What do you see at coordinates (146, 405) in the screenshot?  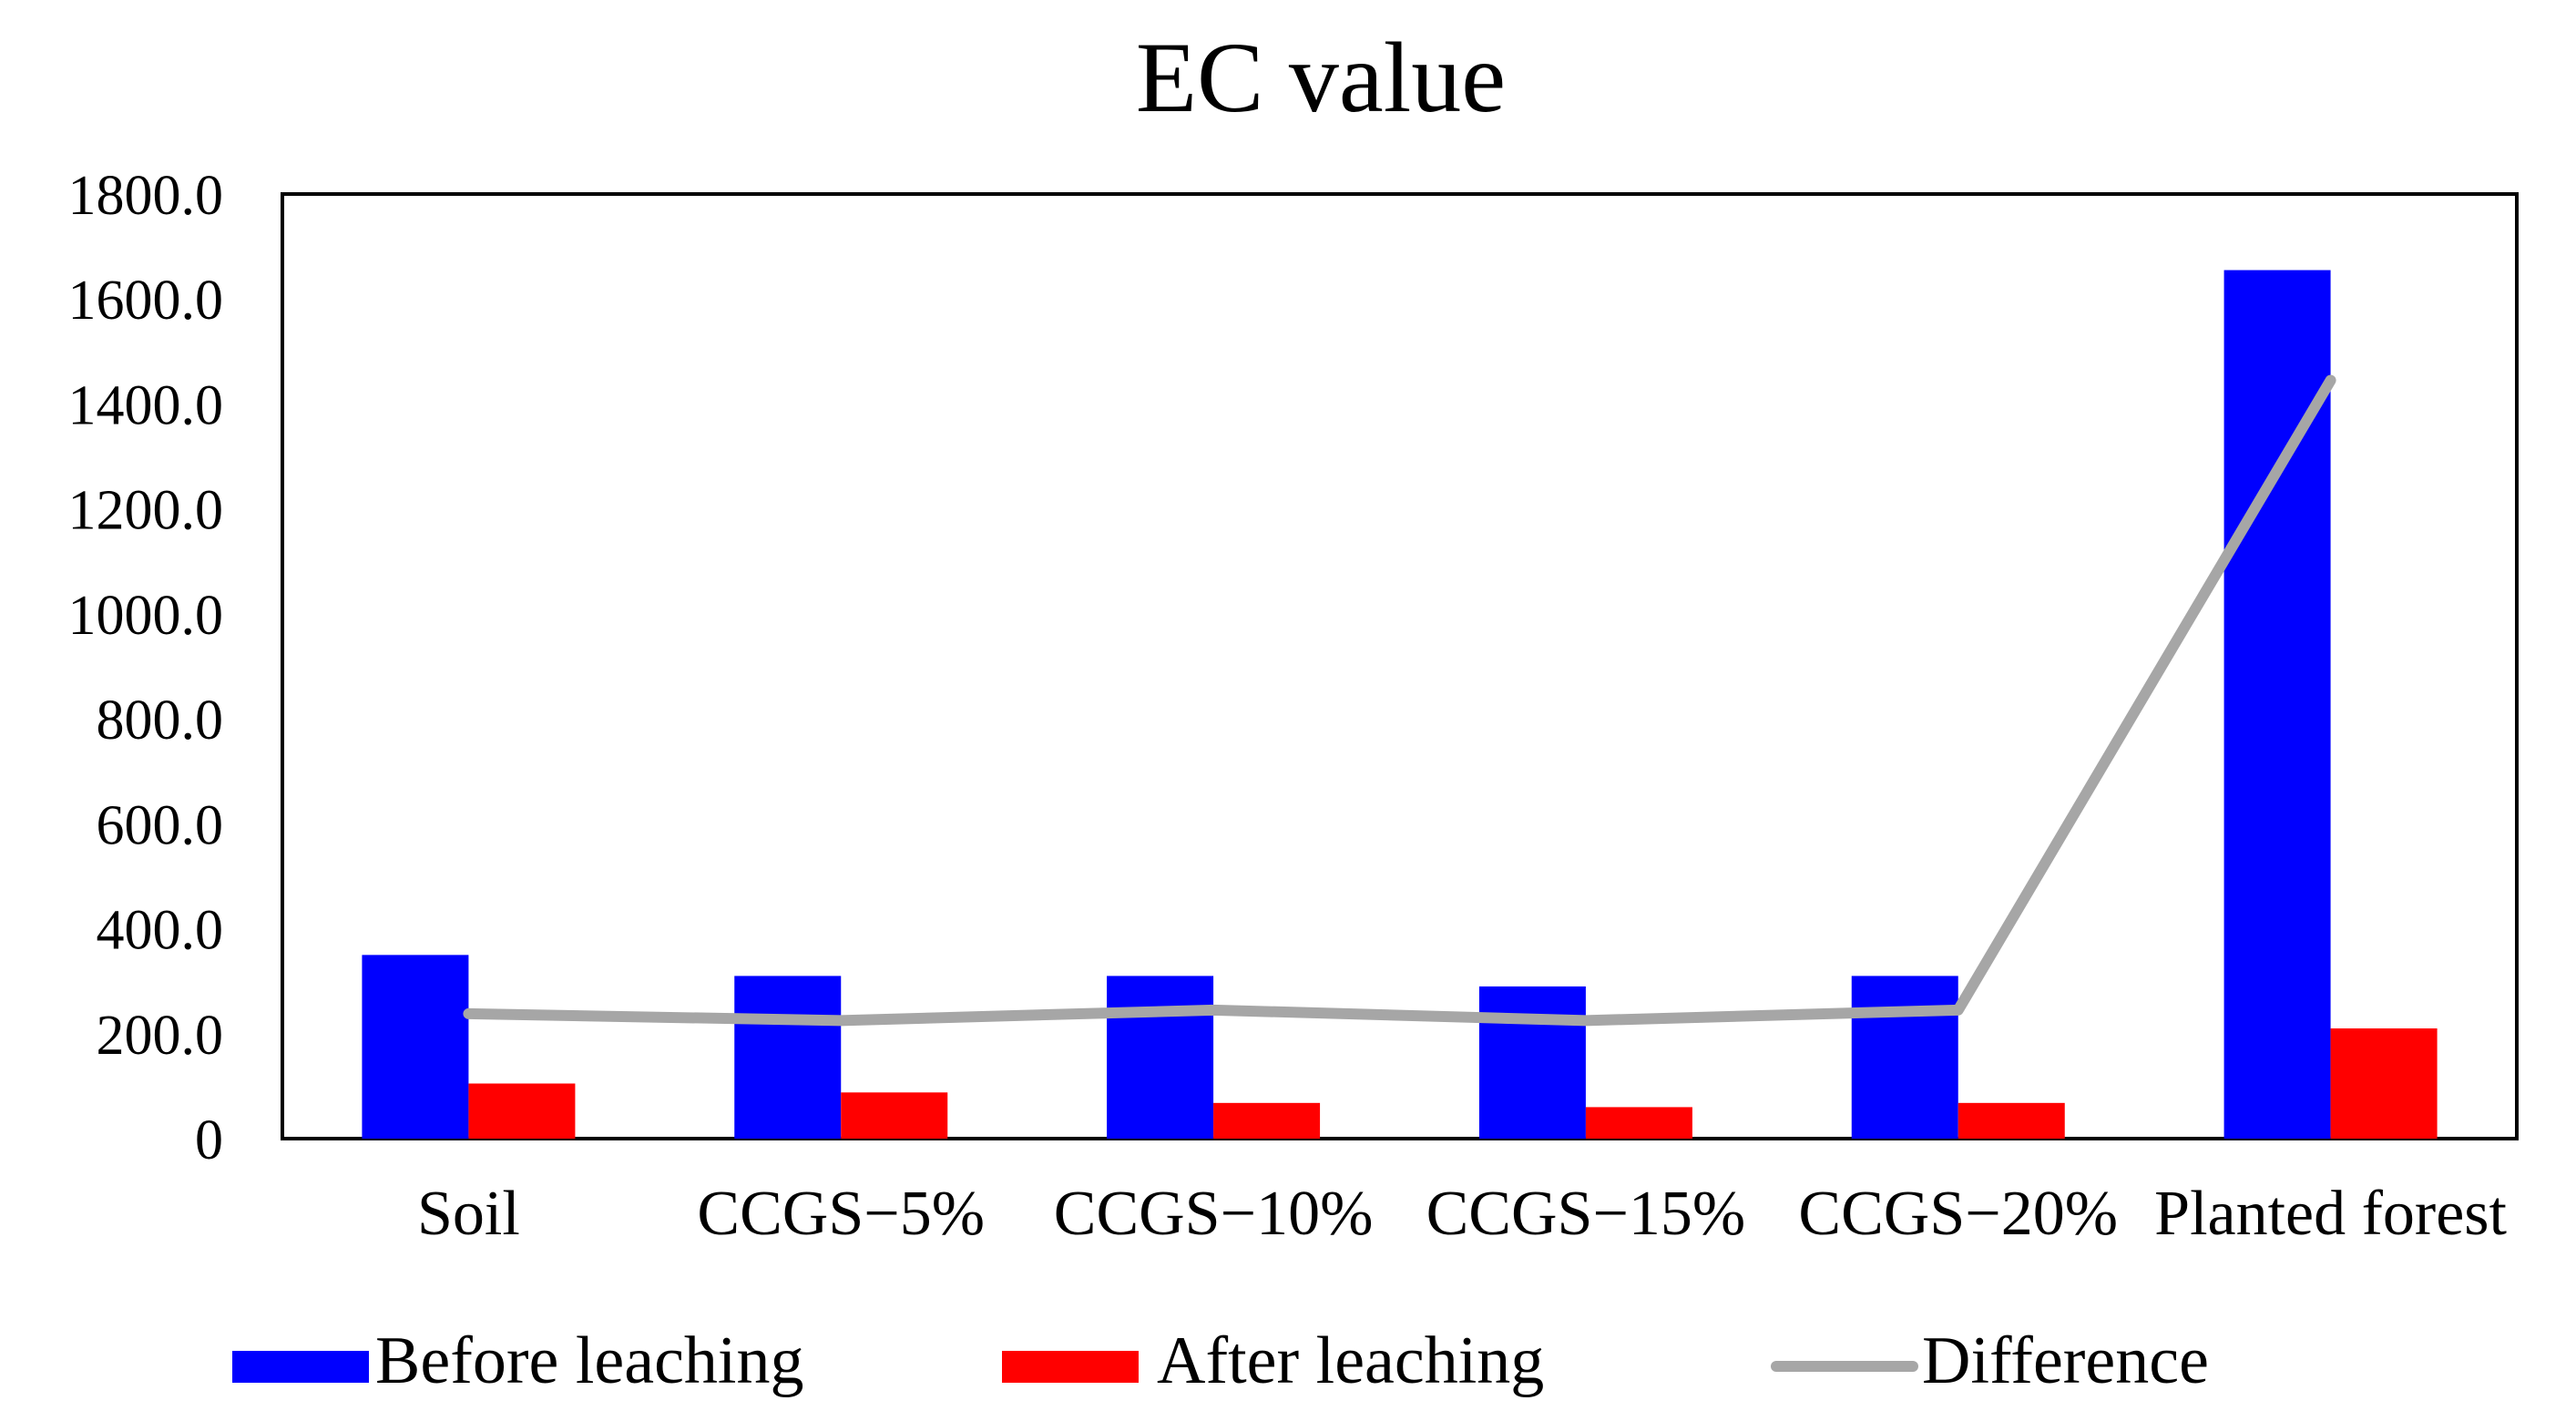 I see `y-tick-label: 1400.0` at bounding box center [146, 405].